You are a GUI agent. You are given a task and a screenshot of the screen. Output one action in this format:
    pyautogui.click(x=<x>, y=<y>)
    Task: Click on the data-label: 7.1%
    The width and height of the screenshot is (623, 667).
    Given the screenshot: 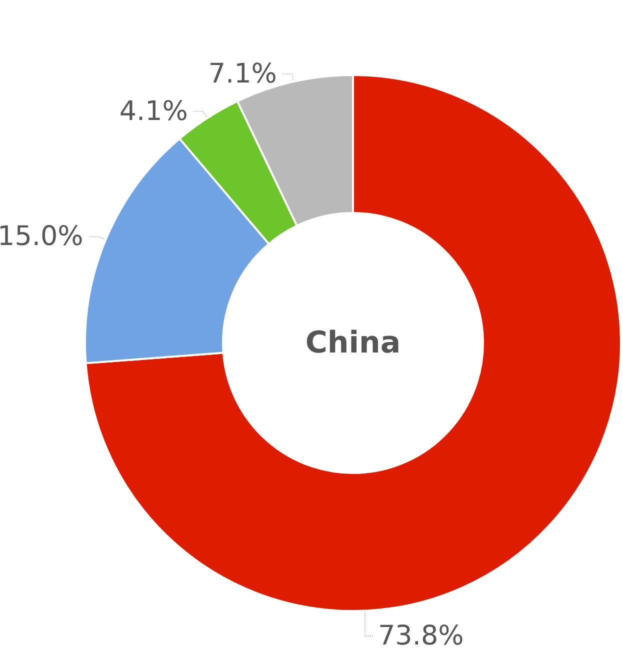 What is the action you would take?
    pyautogui.click(x=242, y=74)
    